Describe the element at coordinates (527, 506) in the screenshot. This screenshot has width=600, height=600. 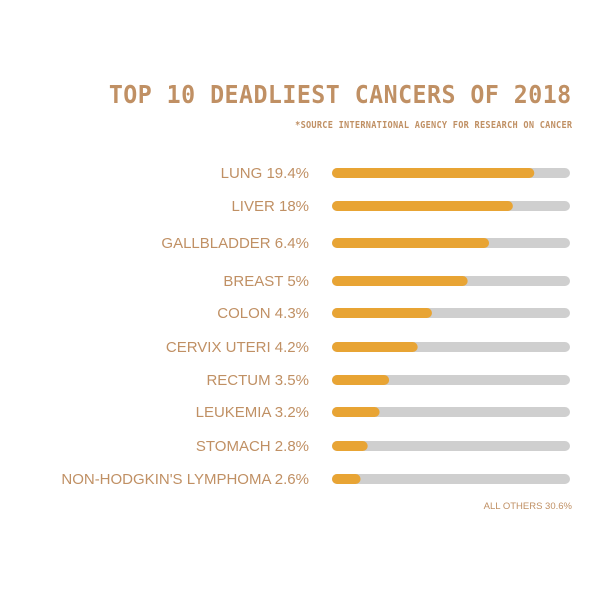
I see `all-others-note: ALL OTHERS 30.6%` at that location.